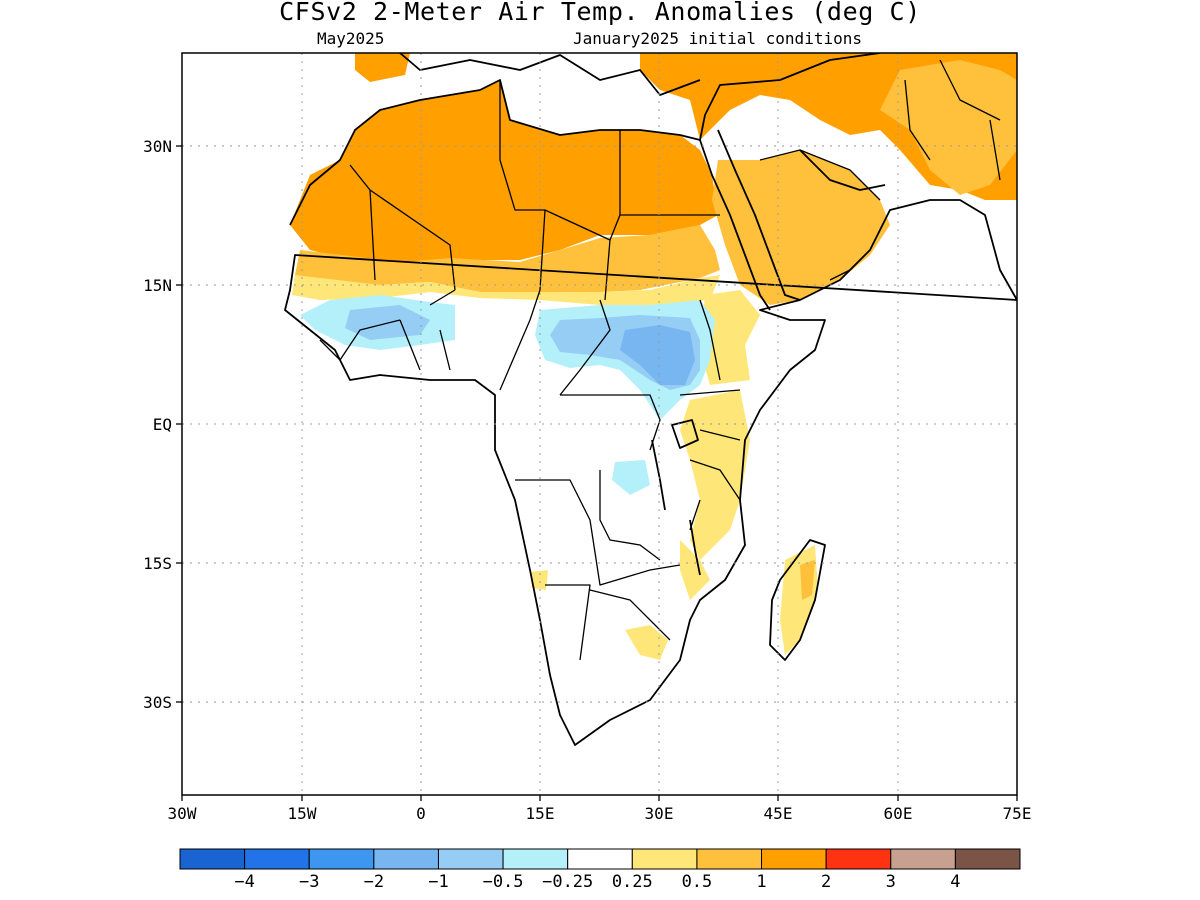  What do you see at coordinates (715, 475) in the screenshot?
I see `east-africa-anomaly-0.25-0.5` at bounding box center [715, 475].